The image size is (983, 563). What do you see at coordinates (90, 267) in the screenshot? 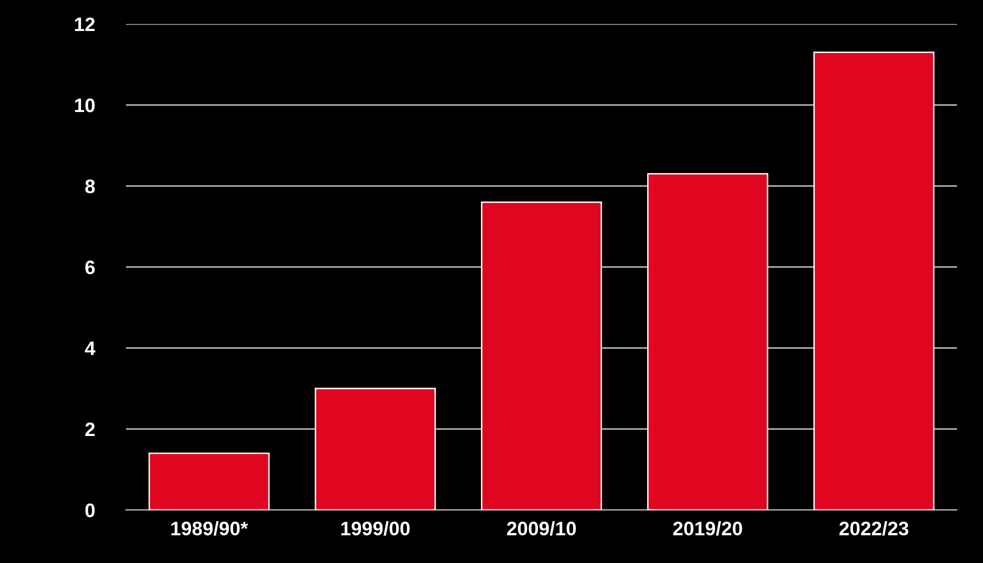
I see `y-tick-label: 6` at bounding box center [90, 267].